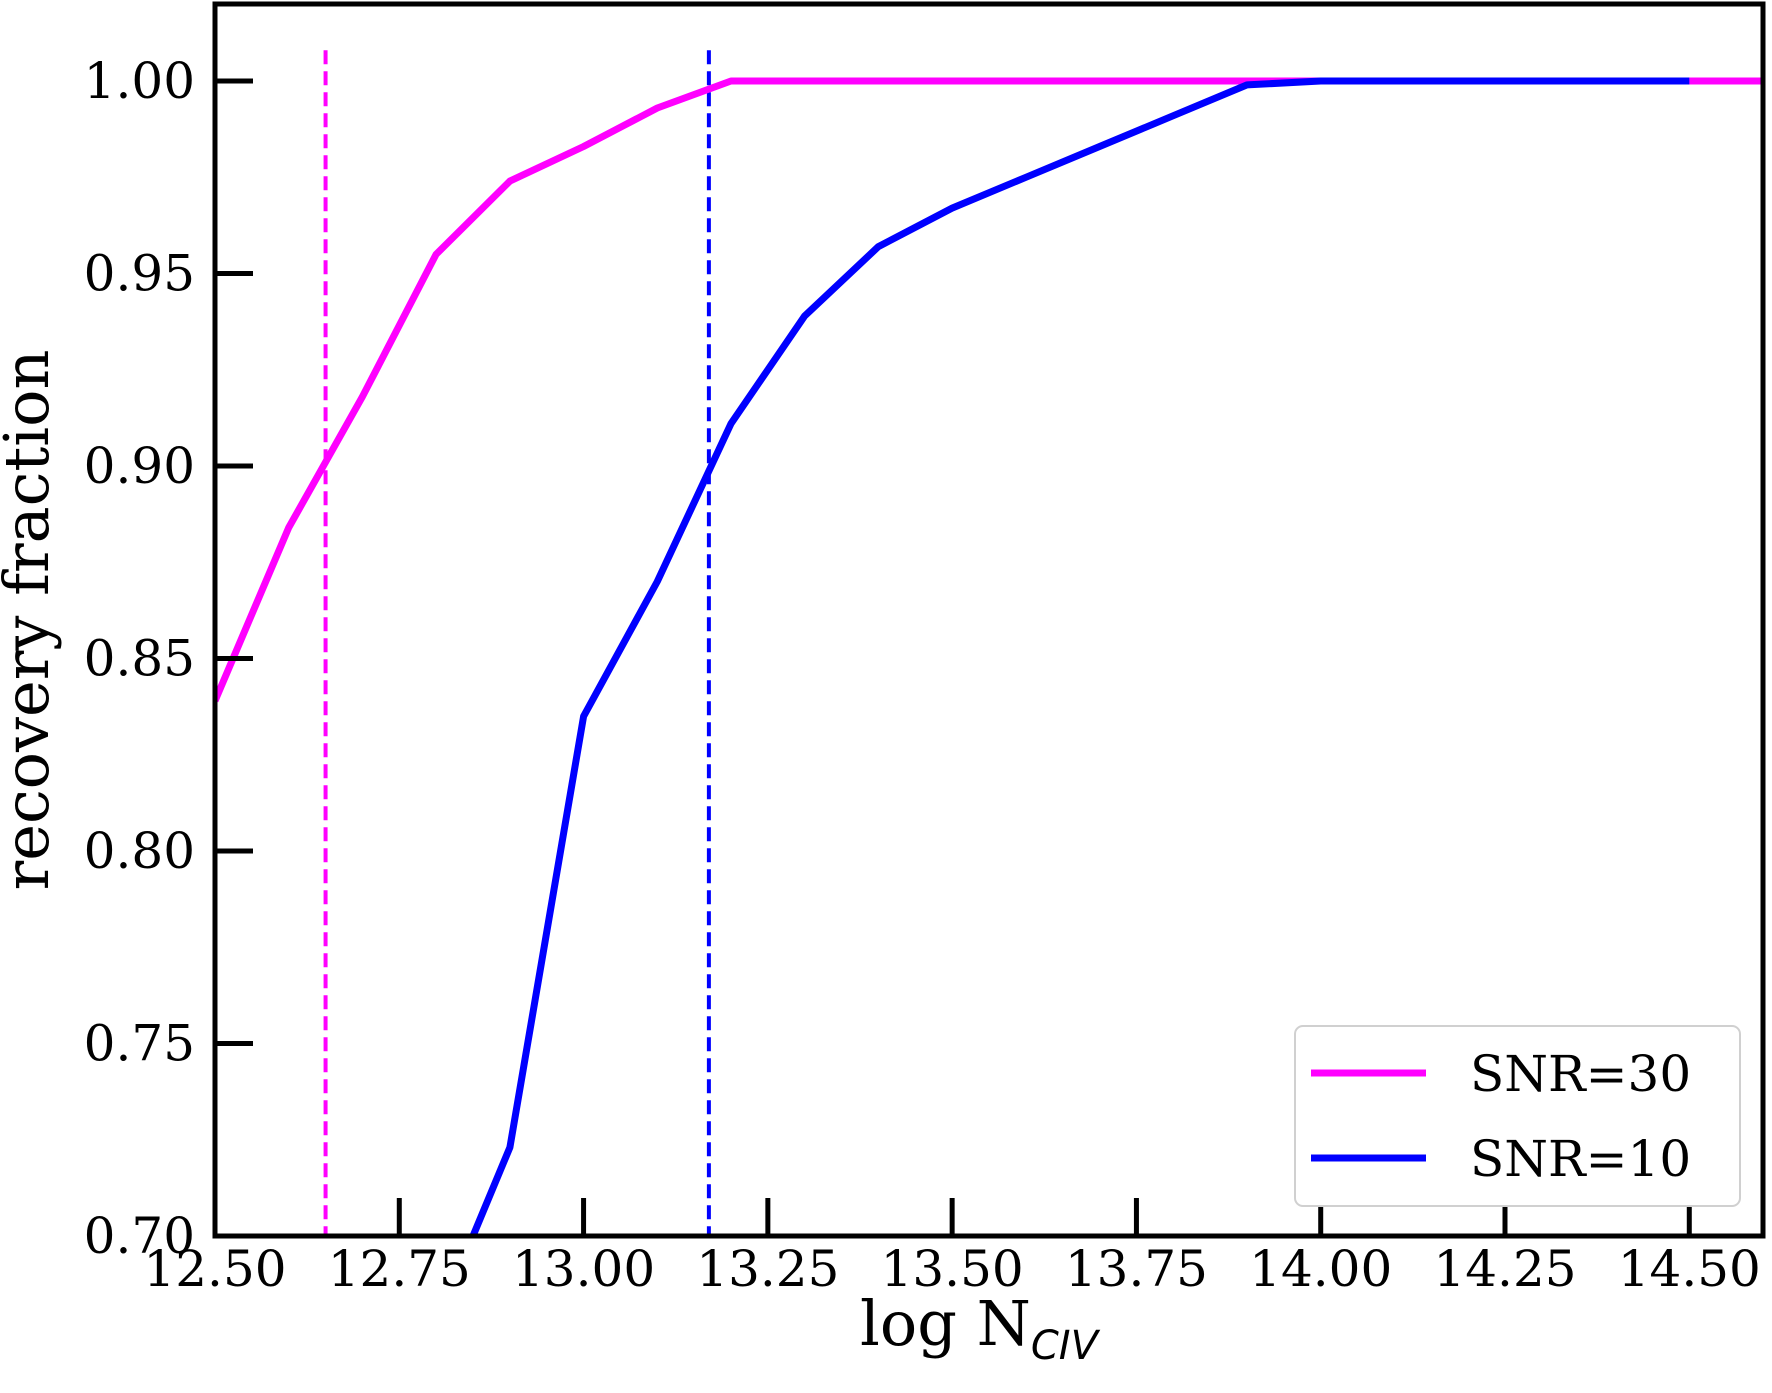  What do you see at coordinates (139, 274) in the screenshot?
I see `y-tick-label: 0.95` at bounding box center [139, 274].